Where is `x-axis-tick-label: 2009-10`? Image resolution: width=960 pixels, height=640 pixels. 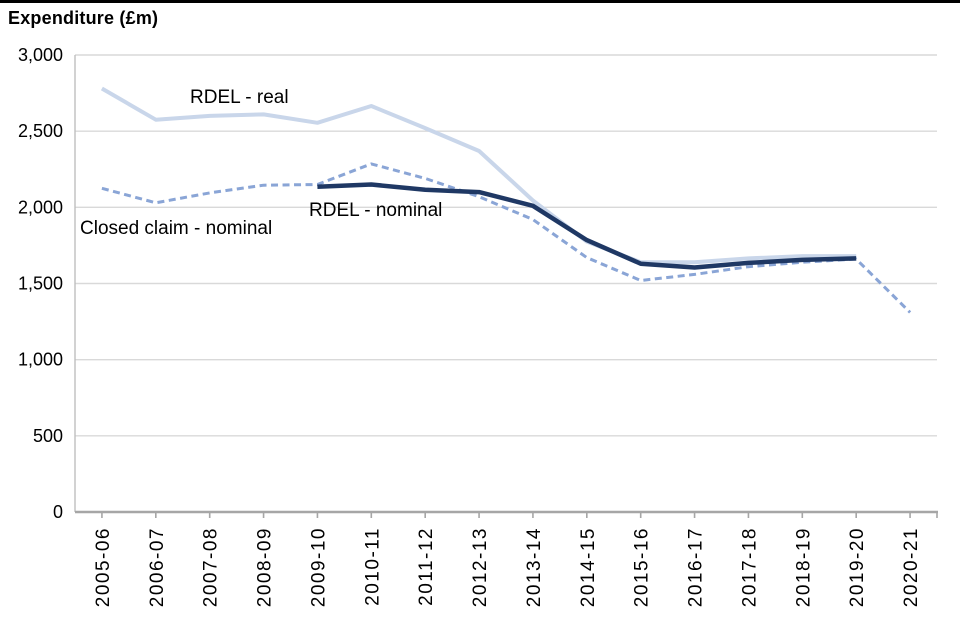
x-axis-tick-label: 2009-10 is located at coordinates (318, 567).